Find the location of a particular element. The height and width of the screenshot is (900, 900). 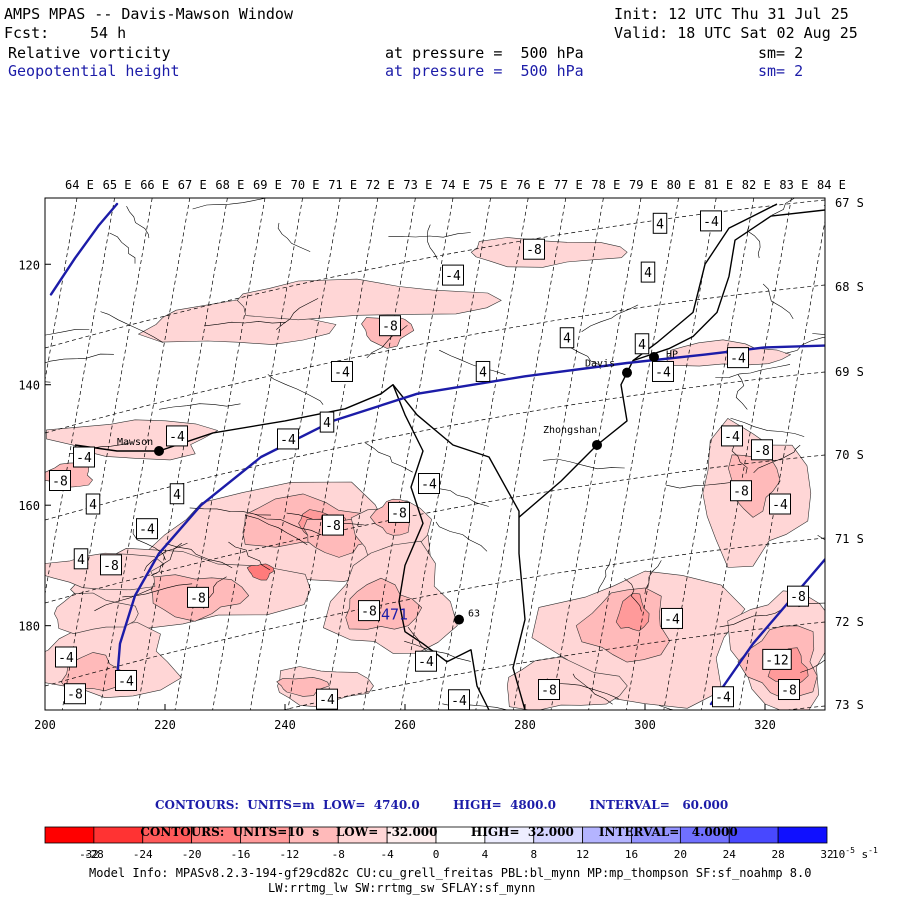

longitude-label: 69 E is located at coordinates (267, 185).